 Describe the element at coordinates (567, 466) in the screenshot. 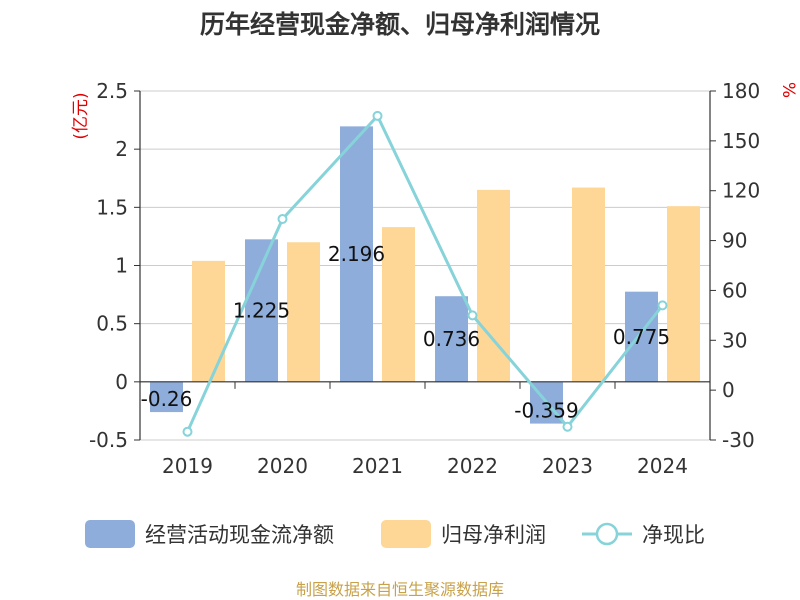

I see `category-label: 2023` at that location.